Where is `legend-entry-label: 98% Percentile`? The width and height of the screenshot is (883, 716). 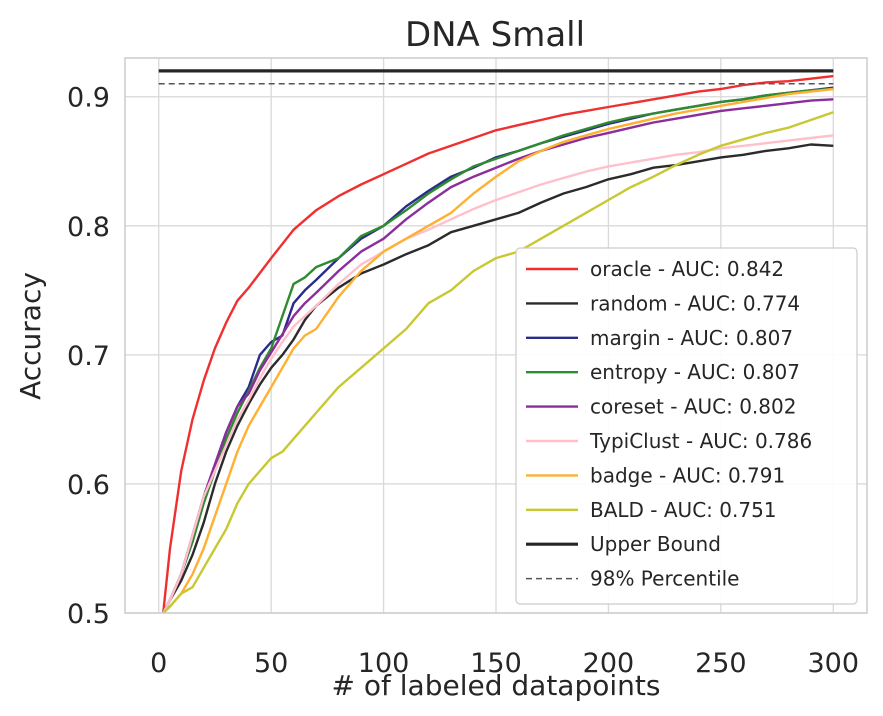
legend-entry-label: 98% Percentile is located at coordinates (664, 579).